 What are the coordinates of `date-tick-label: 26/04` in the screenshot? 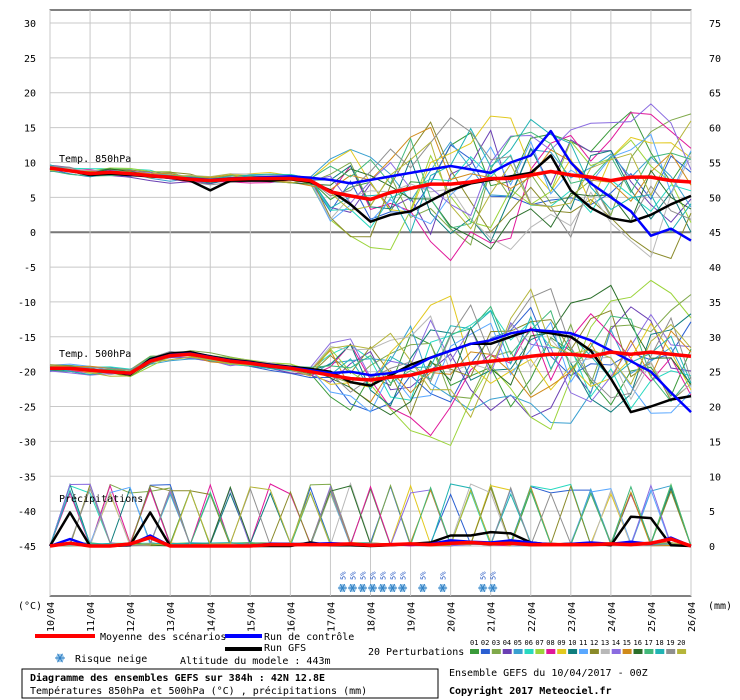 It's located at (692, 617).